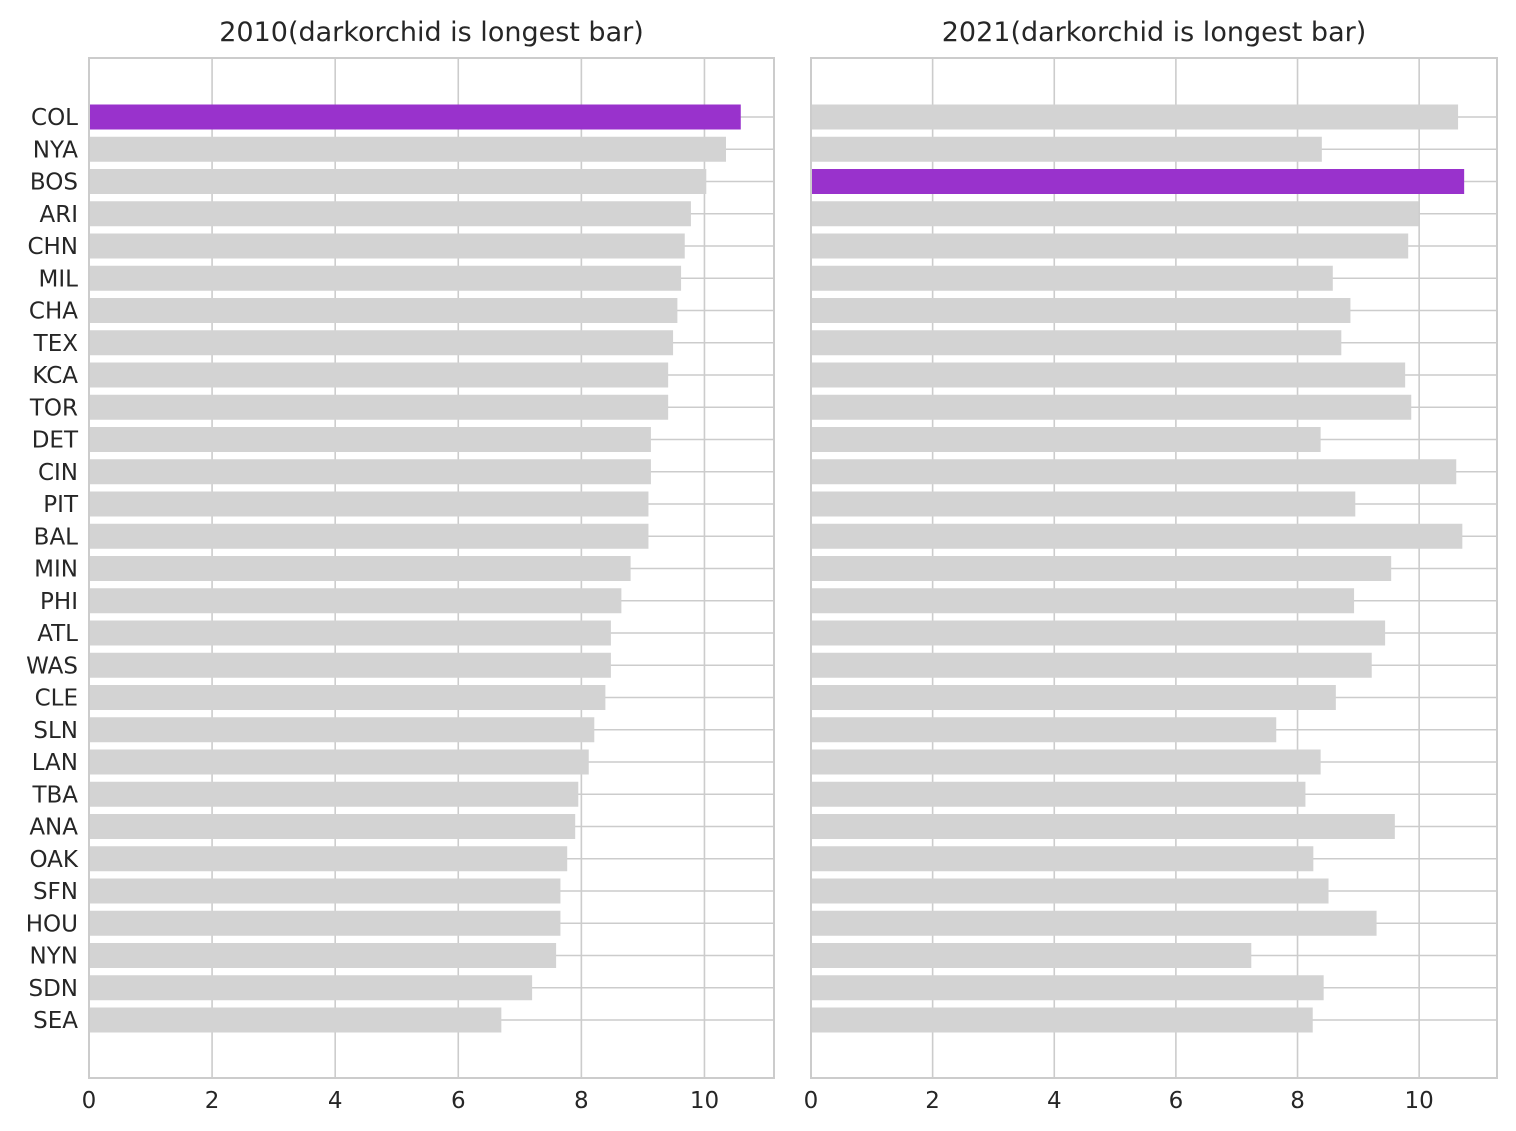 This screenshot has height=1131, width=1516. I want to click on bar-hou, so click(1094, 923).